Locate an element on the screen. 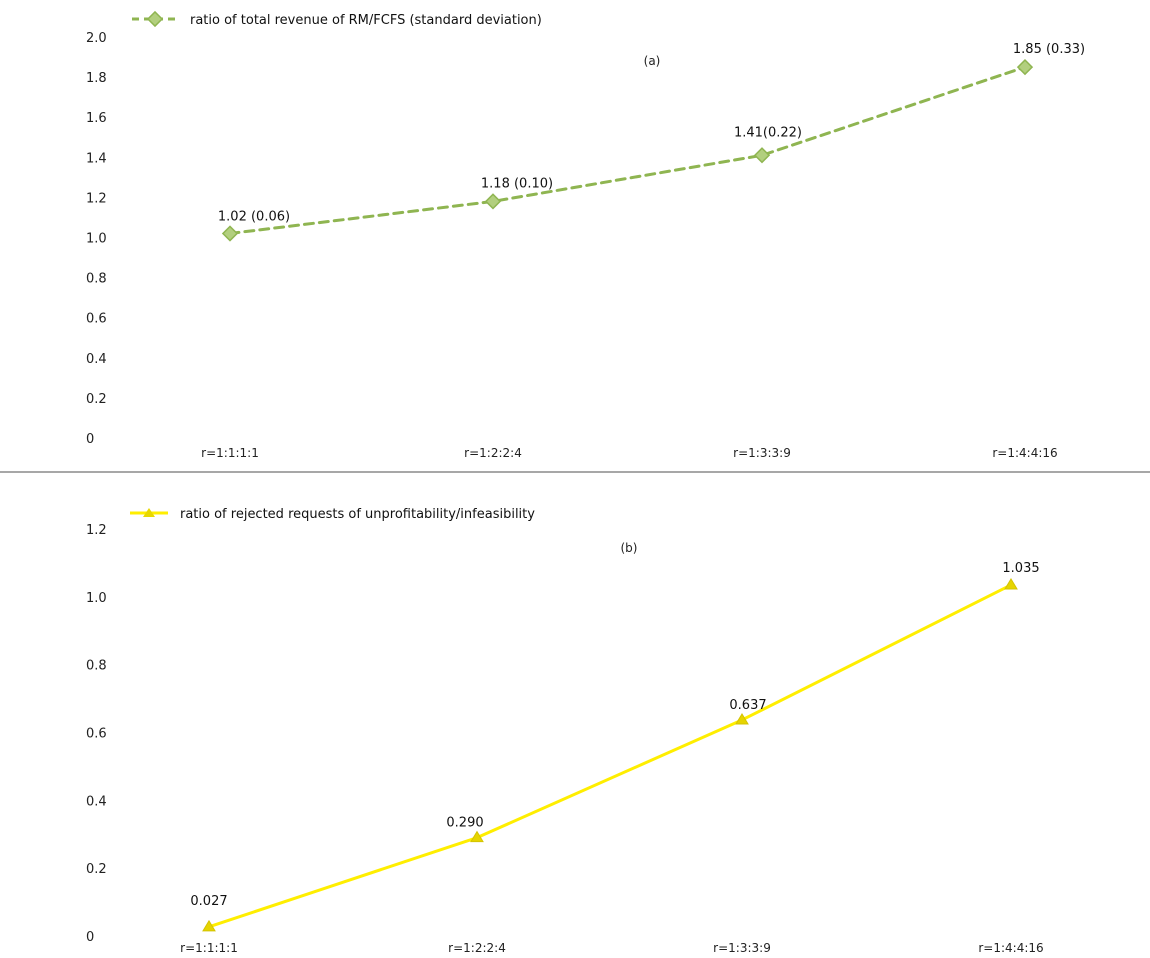  data-label: 1.18 (0.10) is located at coordinates (517, 183).